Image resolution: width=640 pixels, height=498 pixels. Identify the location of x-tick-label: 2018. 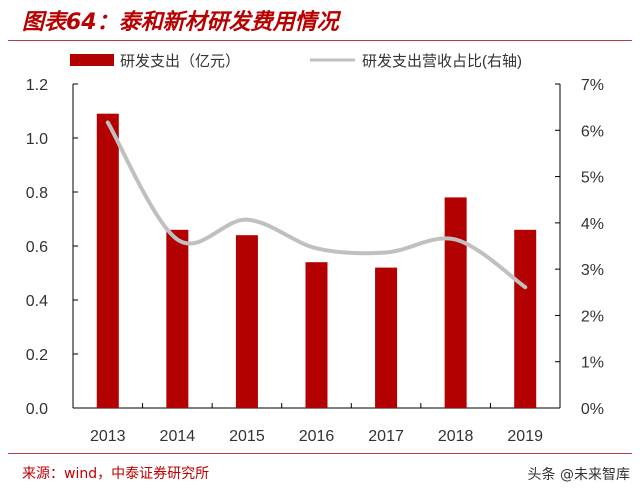
(456, 436).